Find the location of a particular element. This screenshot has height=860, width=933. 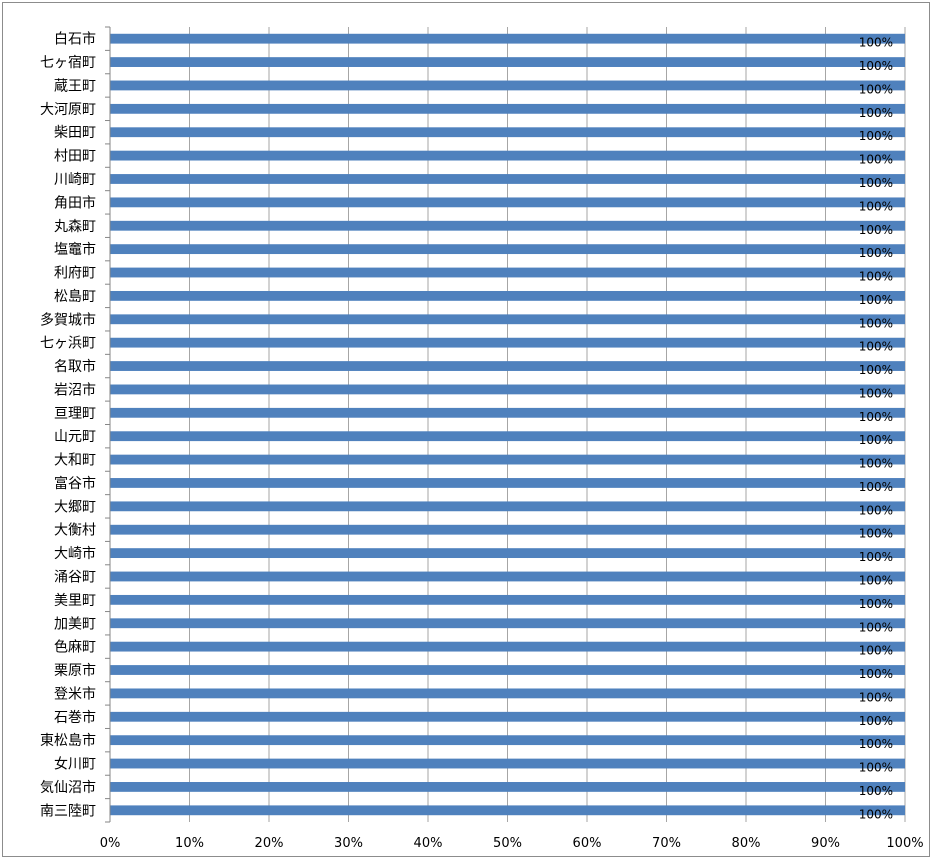

category-label: 気仙沼市 is located at coordinates (68, 787).